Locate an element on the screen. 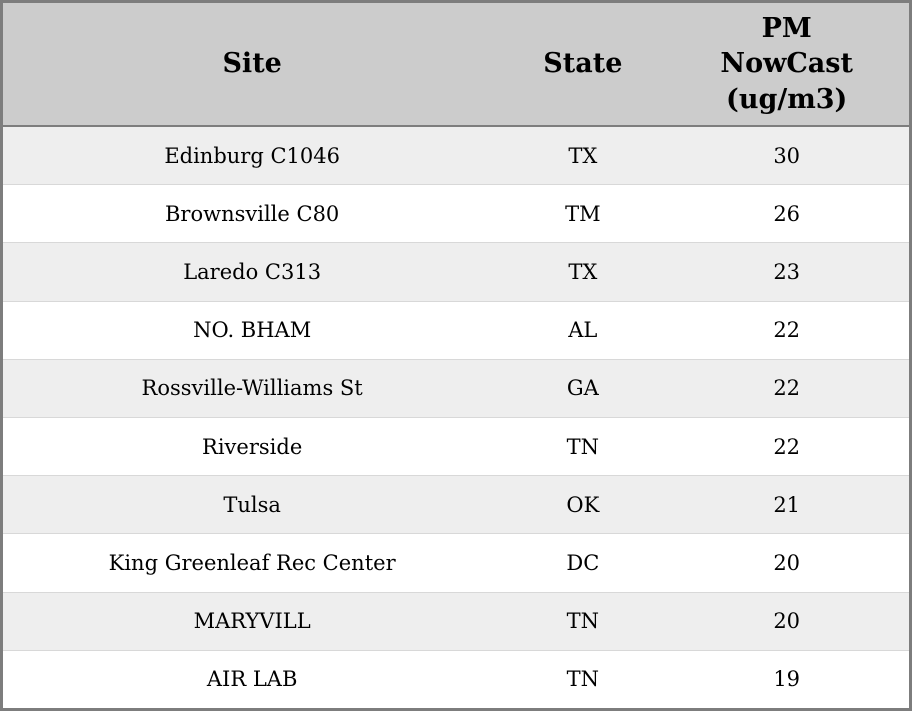  table-row: Rossville-Williams St GA 22 is located at coordinates (456, 388).